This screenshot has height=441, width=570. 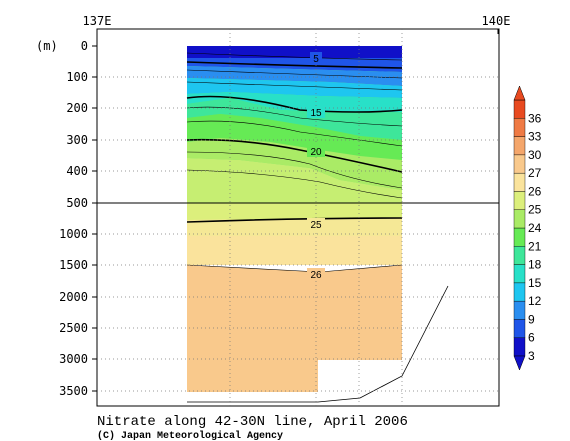 I want to click on colorbar-bottom-arrow, so click(x=519, y=363).